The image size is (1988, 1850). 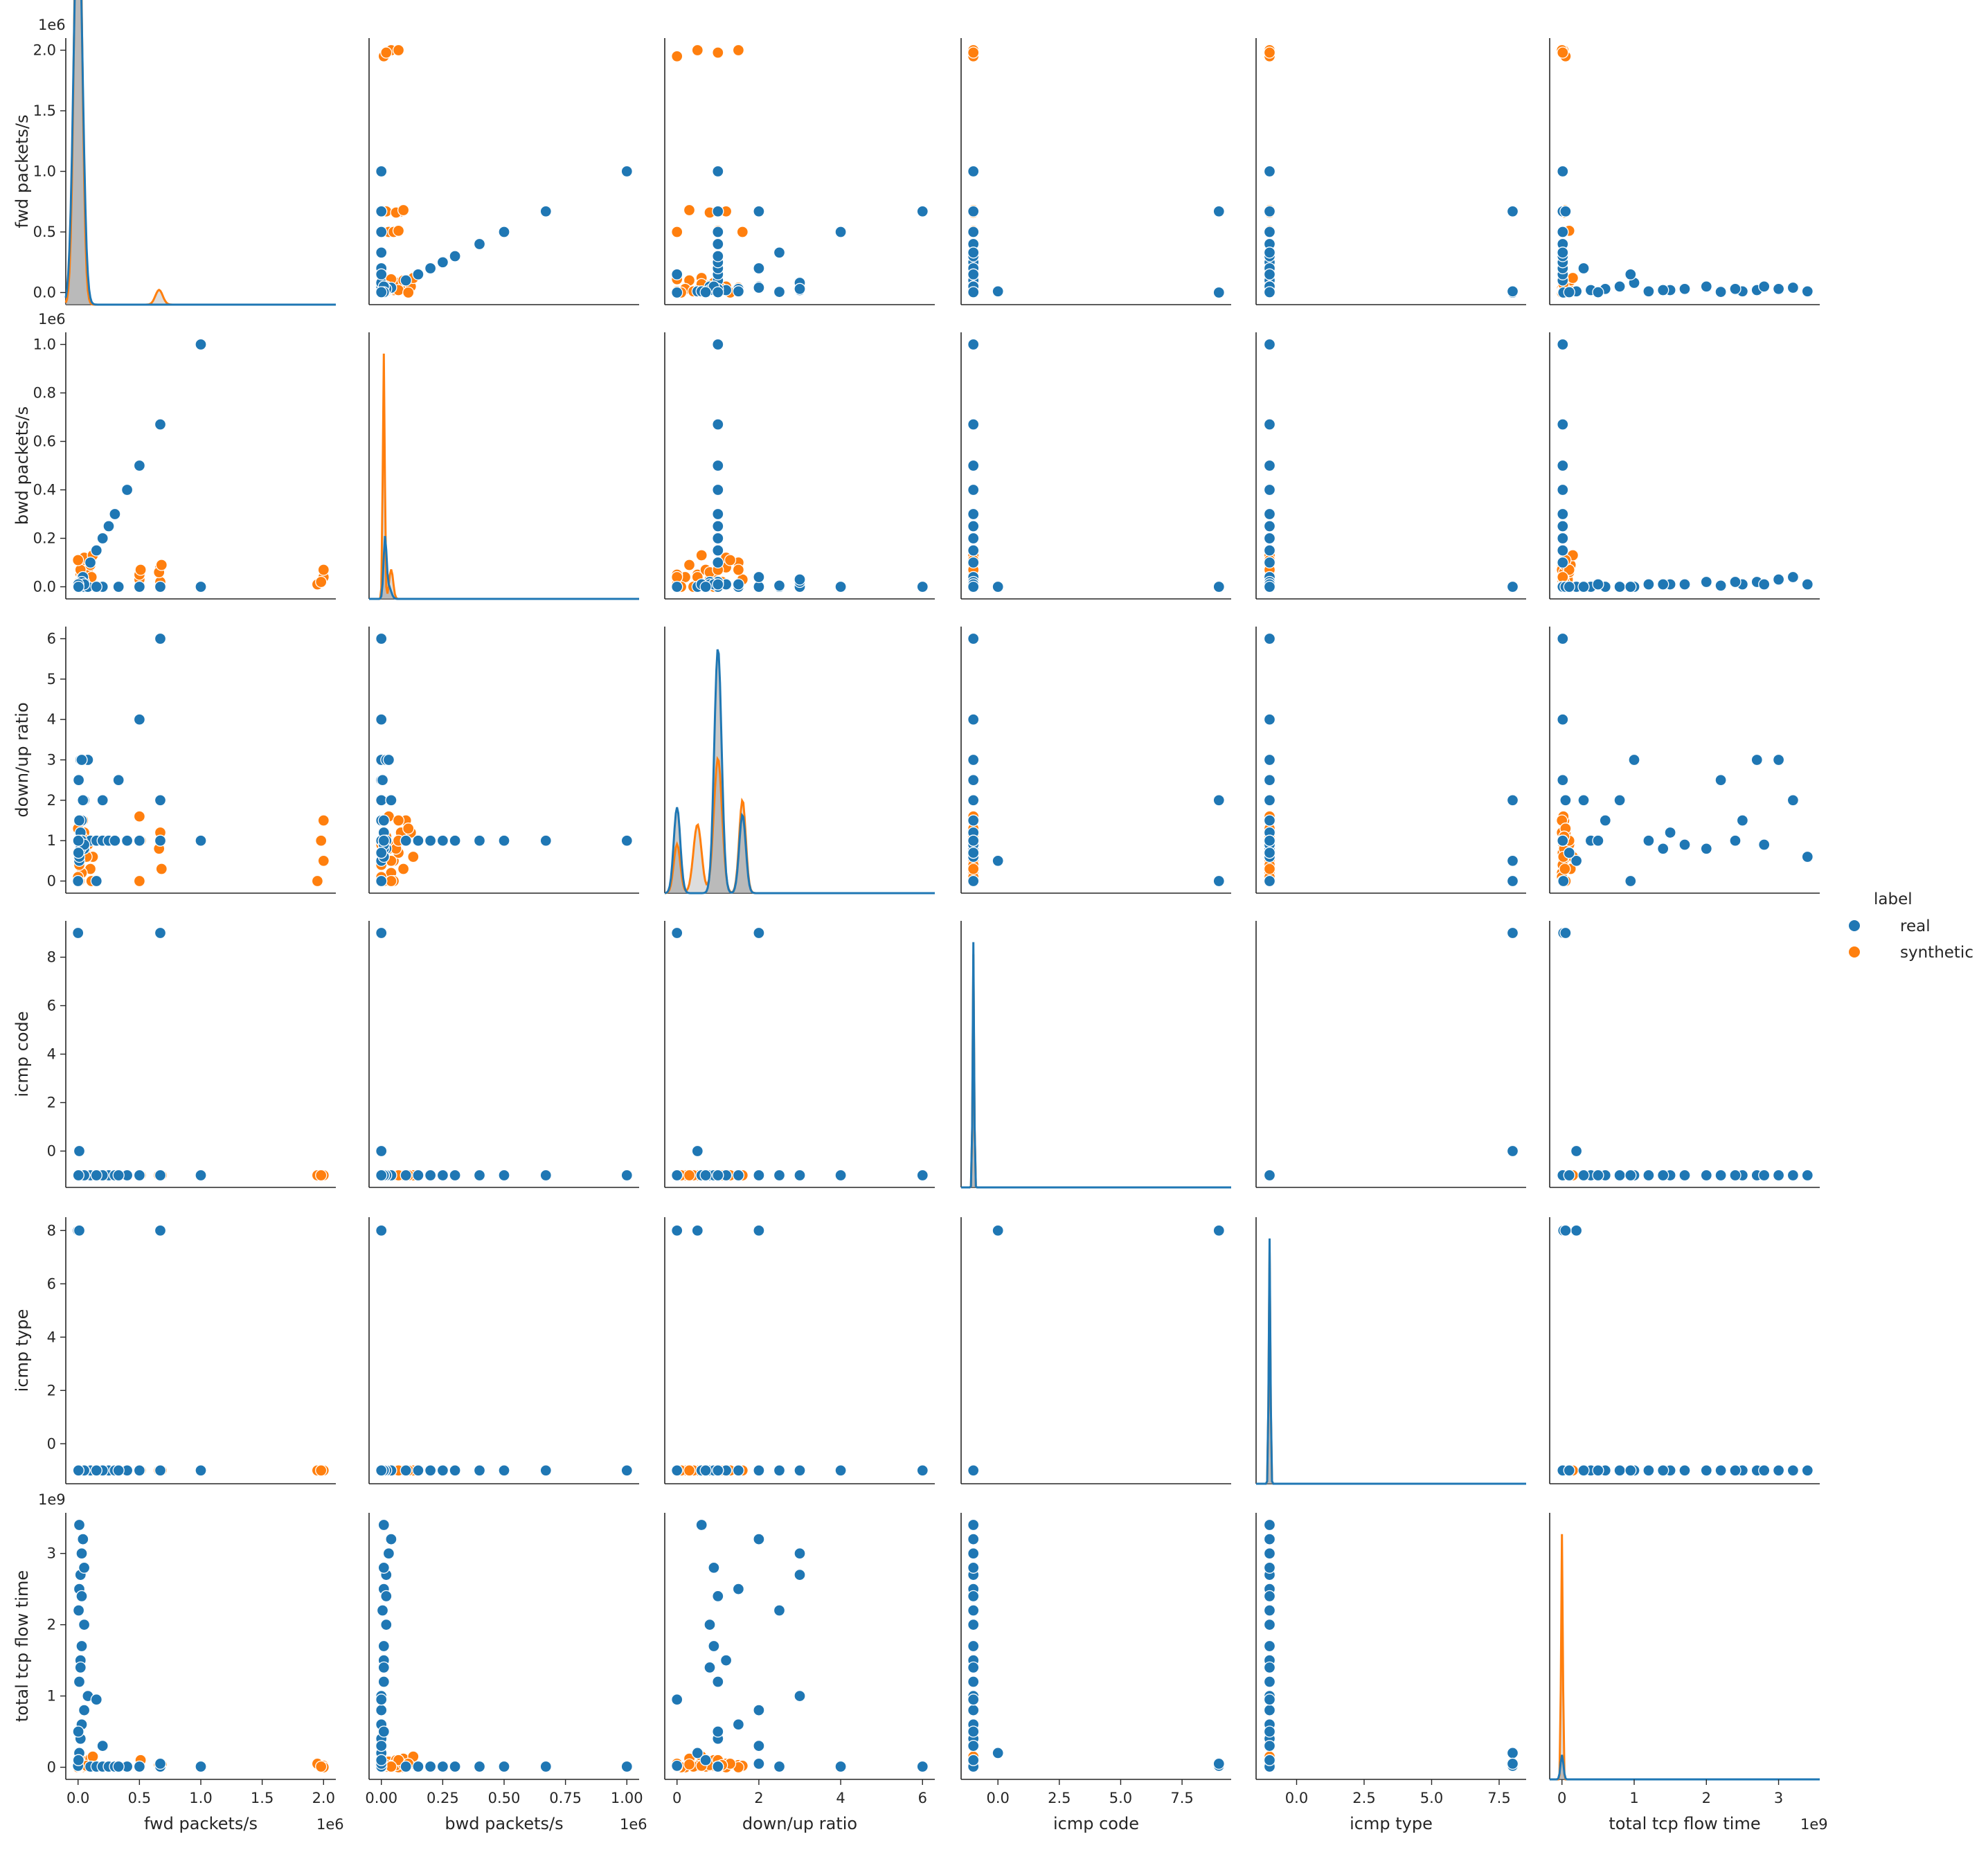 I want to click on panel-bwd-packets-vs-bwd-packets, so click(x=503, y=466).